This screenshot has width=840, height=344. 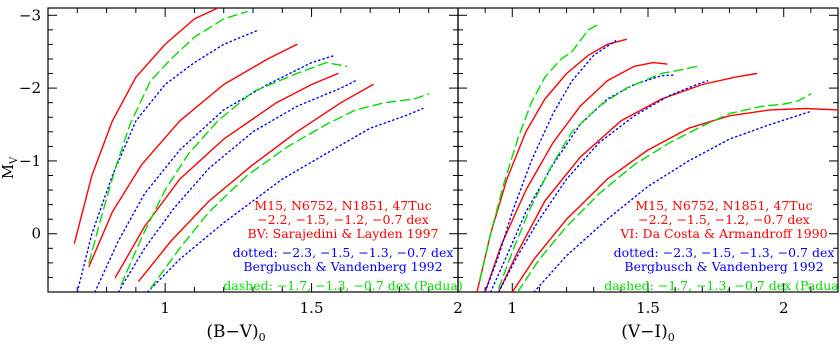 I want to click on y-tick-label: −3, so click(x=30, y=15).